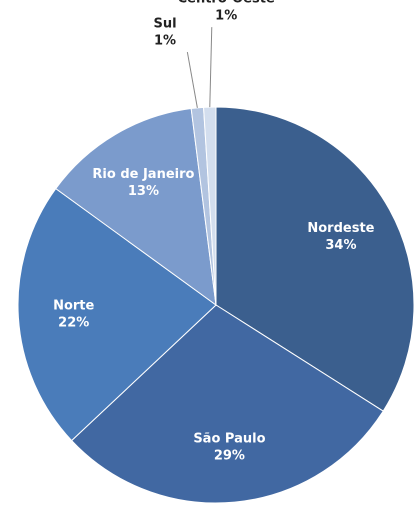  I want to click on slice-value-label: 22%, so click(73, 322).